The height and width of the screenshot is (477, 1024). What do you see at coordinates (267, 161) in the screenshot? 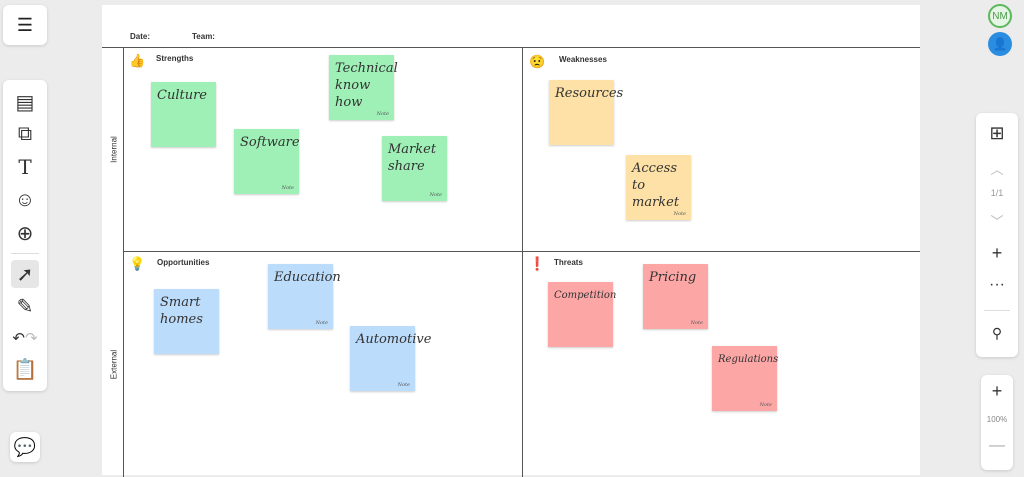
I see `sticky-note: Software Note` at bounding box center [267, 161].